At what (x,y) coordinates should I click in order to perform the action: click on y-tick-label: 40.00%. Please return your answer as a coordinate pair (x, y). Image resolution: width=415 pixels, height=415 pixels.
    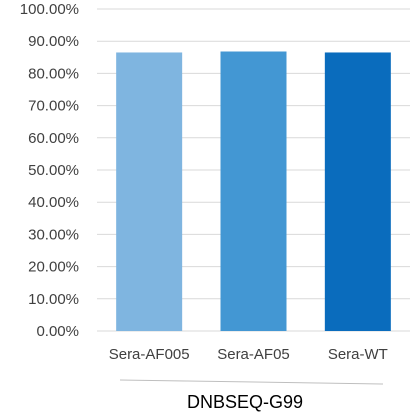
    Looking at the image, I should click on (53, 202).